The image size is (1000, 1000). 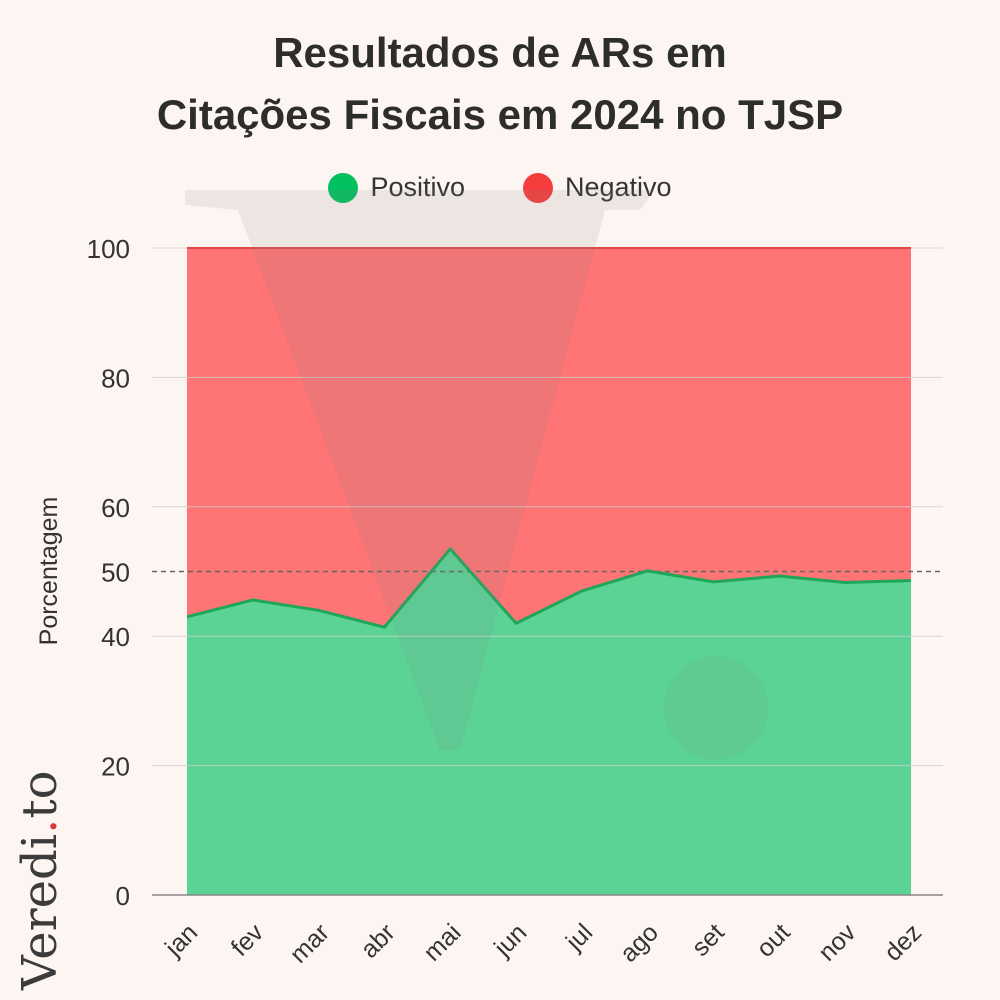 I want to click on x-tick-label-mar: mar, so click(x=310, y=943).